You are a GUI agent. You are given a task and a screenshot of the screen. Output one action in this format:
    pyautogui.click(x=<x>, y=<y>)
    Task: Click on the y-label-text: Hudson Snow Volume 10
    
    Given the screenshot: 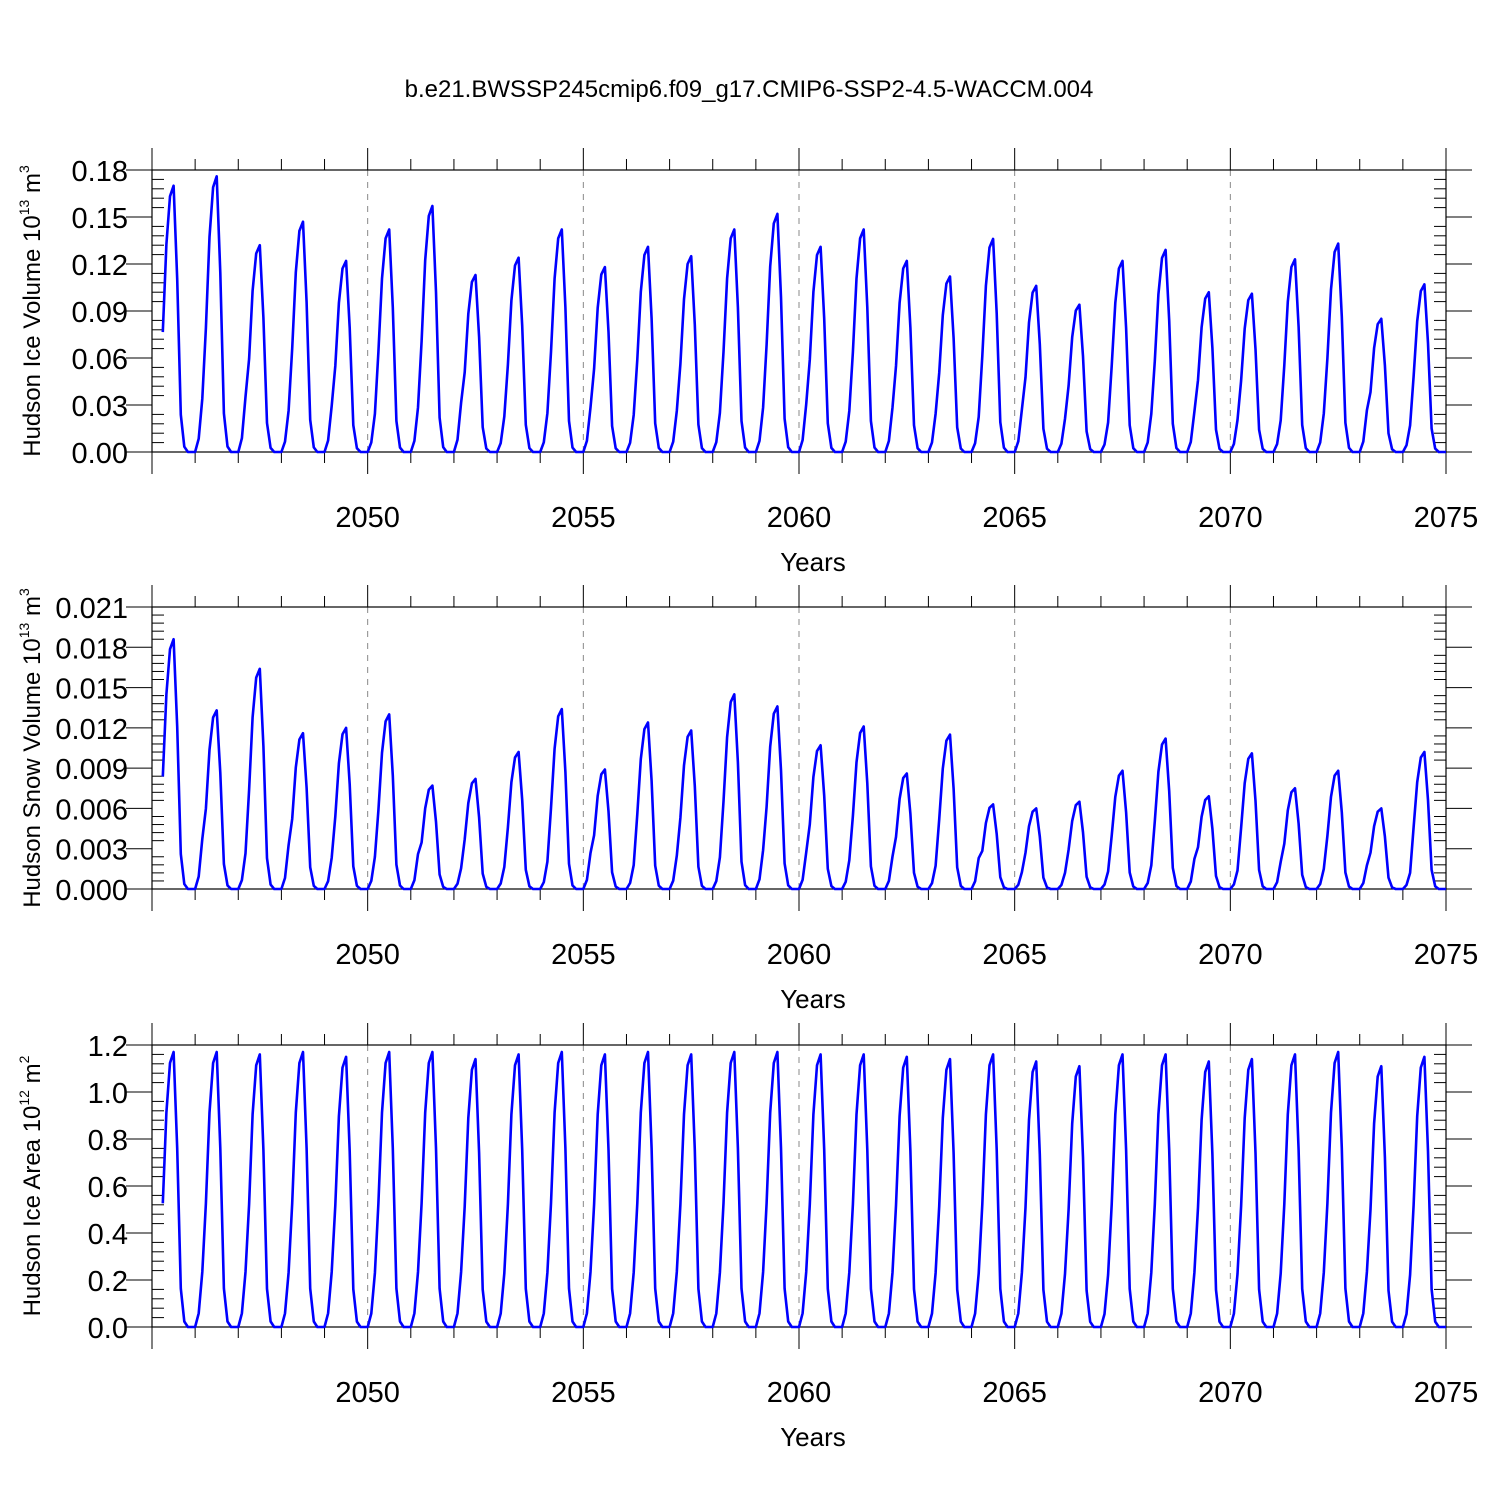 What is the action you would take?
    pyautogui.click(x=32, y=773)
    